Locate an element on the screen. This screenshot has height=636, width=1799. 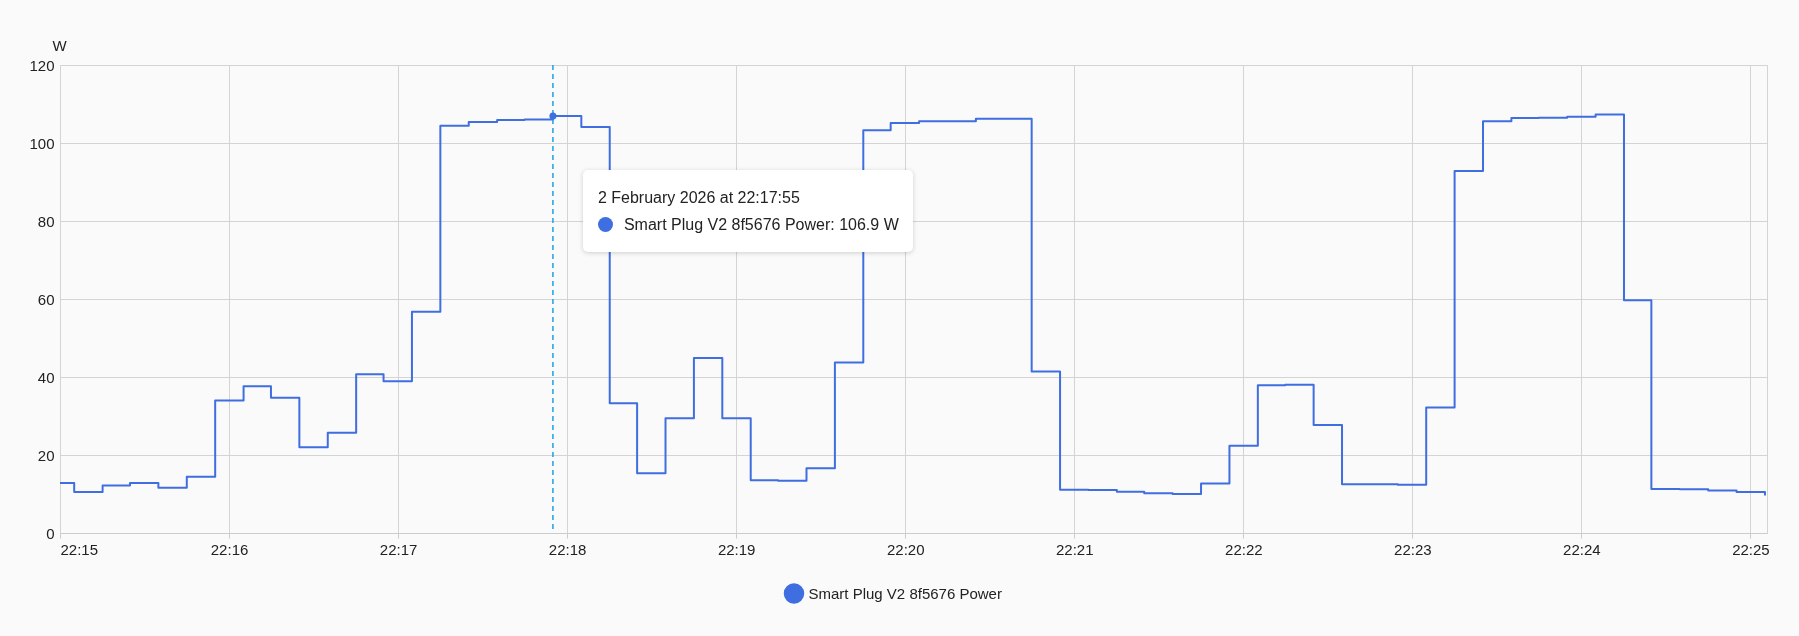
y-tick-label: 80 is located at coordinates (46, 221).